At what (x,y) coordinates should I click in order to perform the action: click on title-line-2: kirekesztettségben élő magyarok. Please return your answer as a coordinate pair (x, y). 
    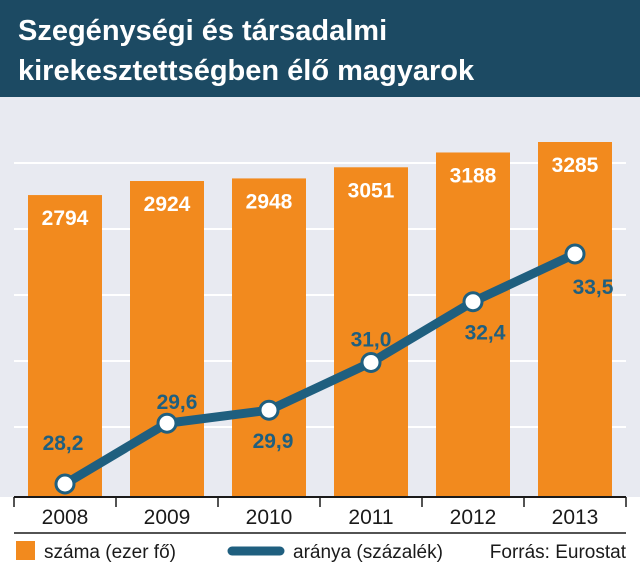
    Looking at the image, I should click on (246, 71).